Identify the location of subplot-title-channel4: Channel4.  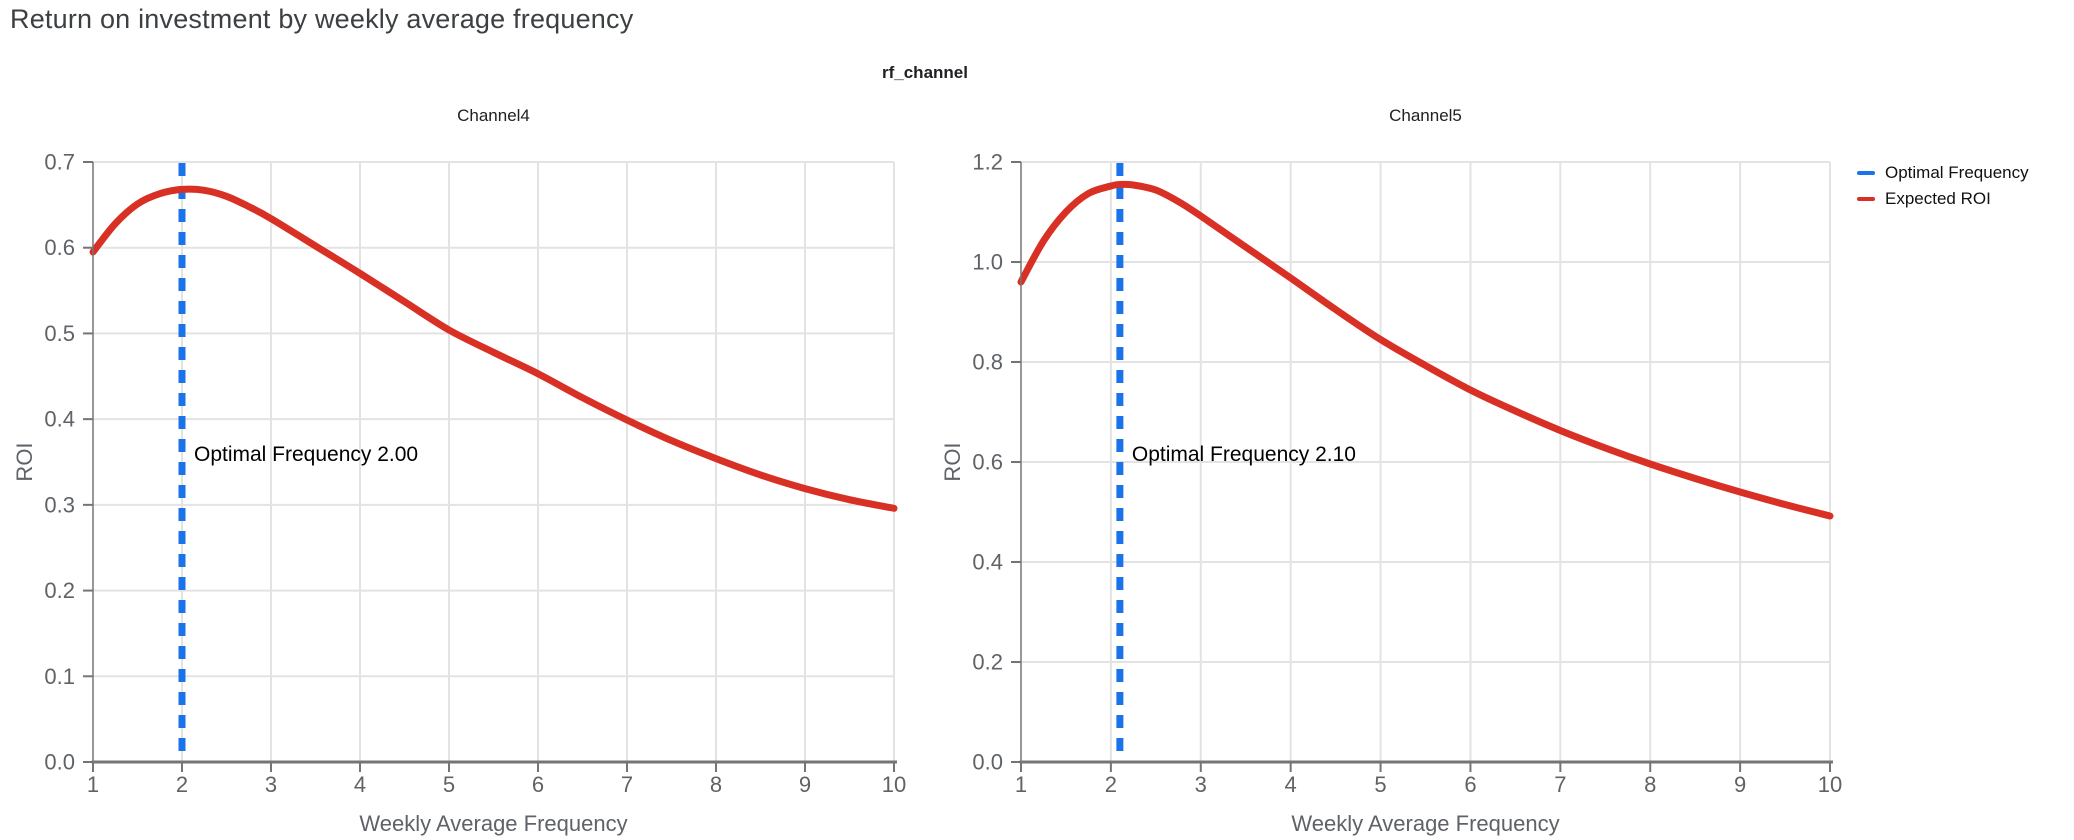
(493, 115).